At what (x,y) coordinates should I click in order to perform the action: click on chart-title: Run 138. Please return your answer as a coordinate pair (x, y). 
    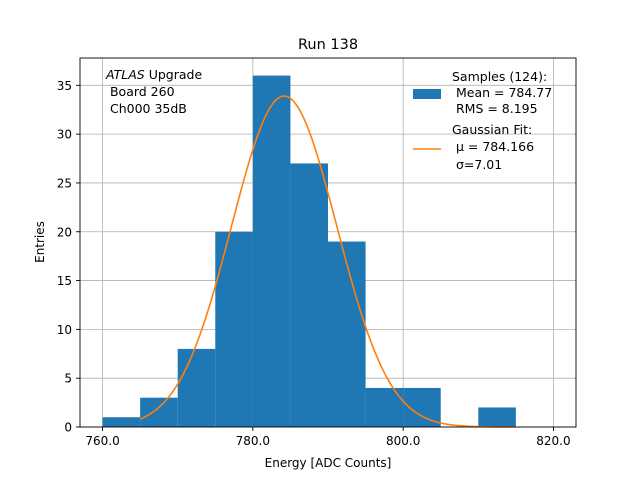
    Looking at the image, I should click on (328, 45).